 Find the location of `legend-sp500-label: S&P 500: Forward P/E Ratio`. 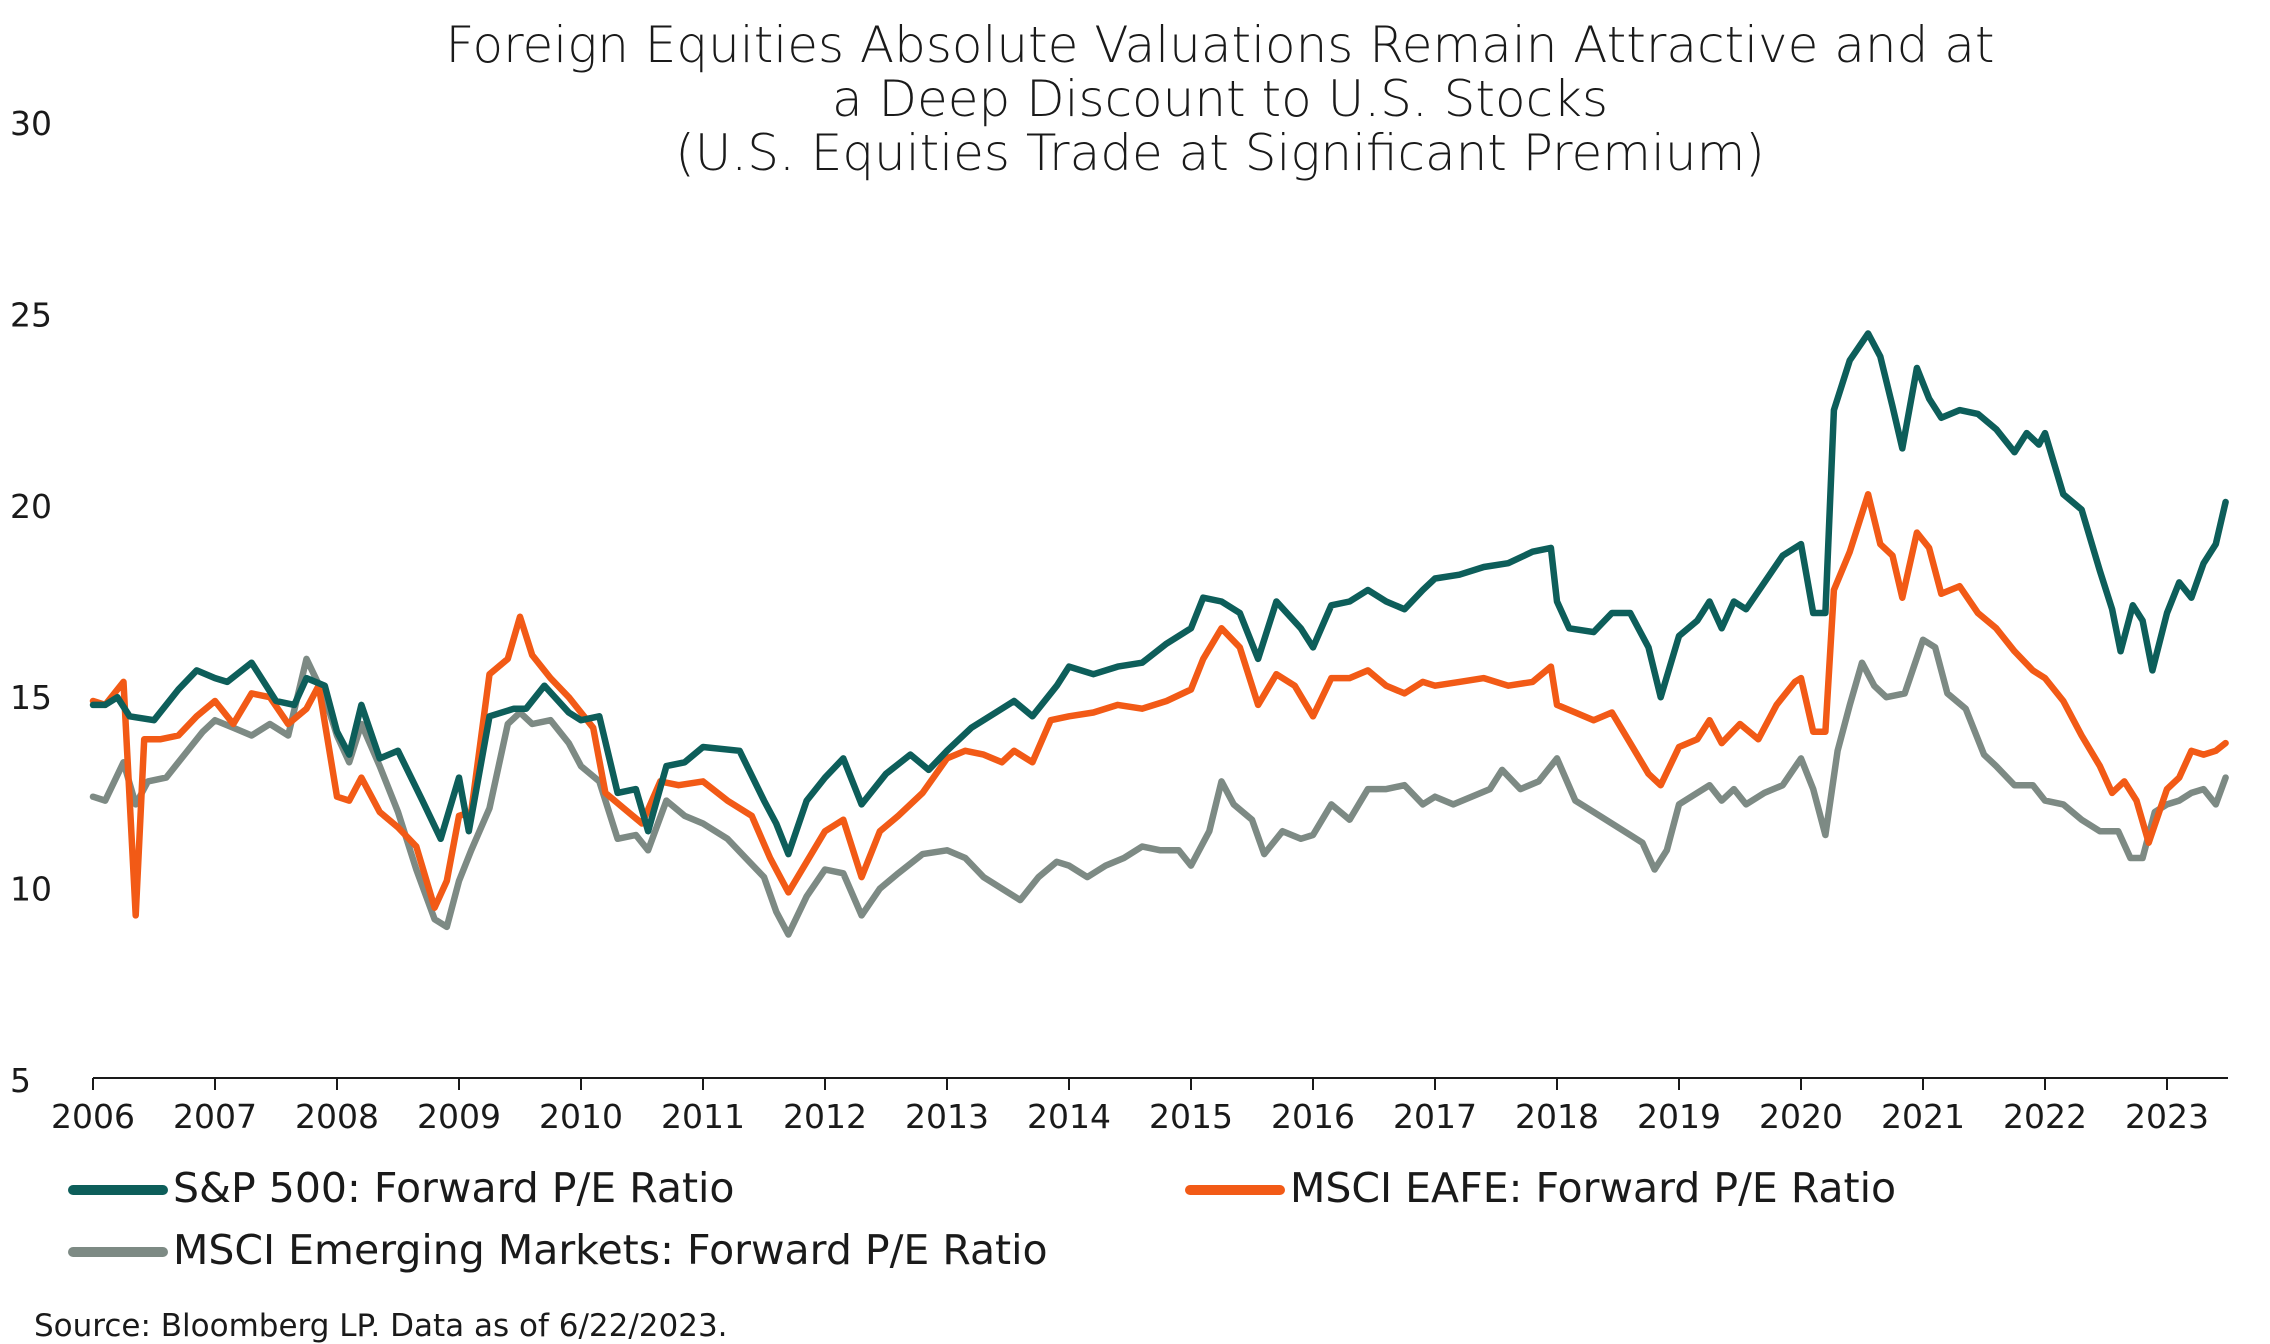

legend-sp500-label: S&P 500: Forward P/E Ratio is located at coordinates (454, 1188).